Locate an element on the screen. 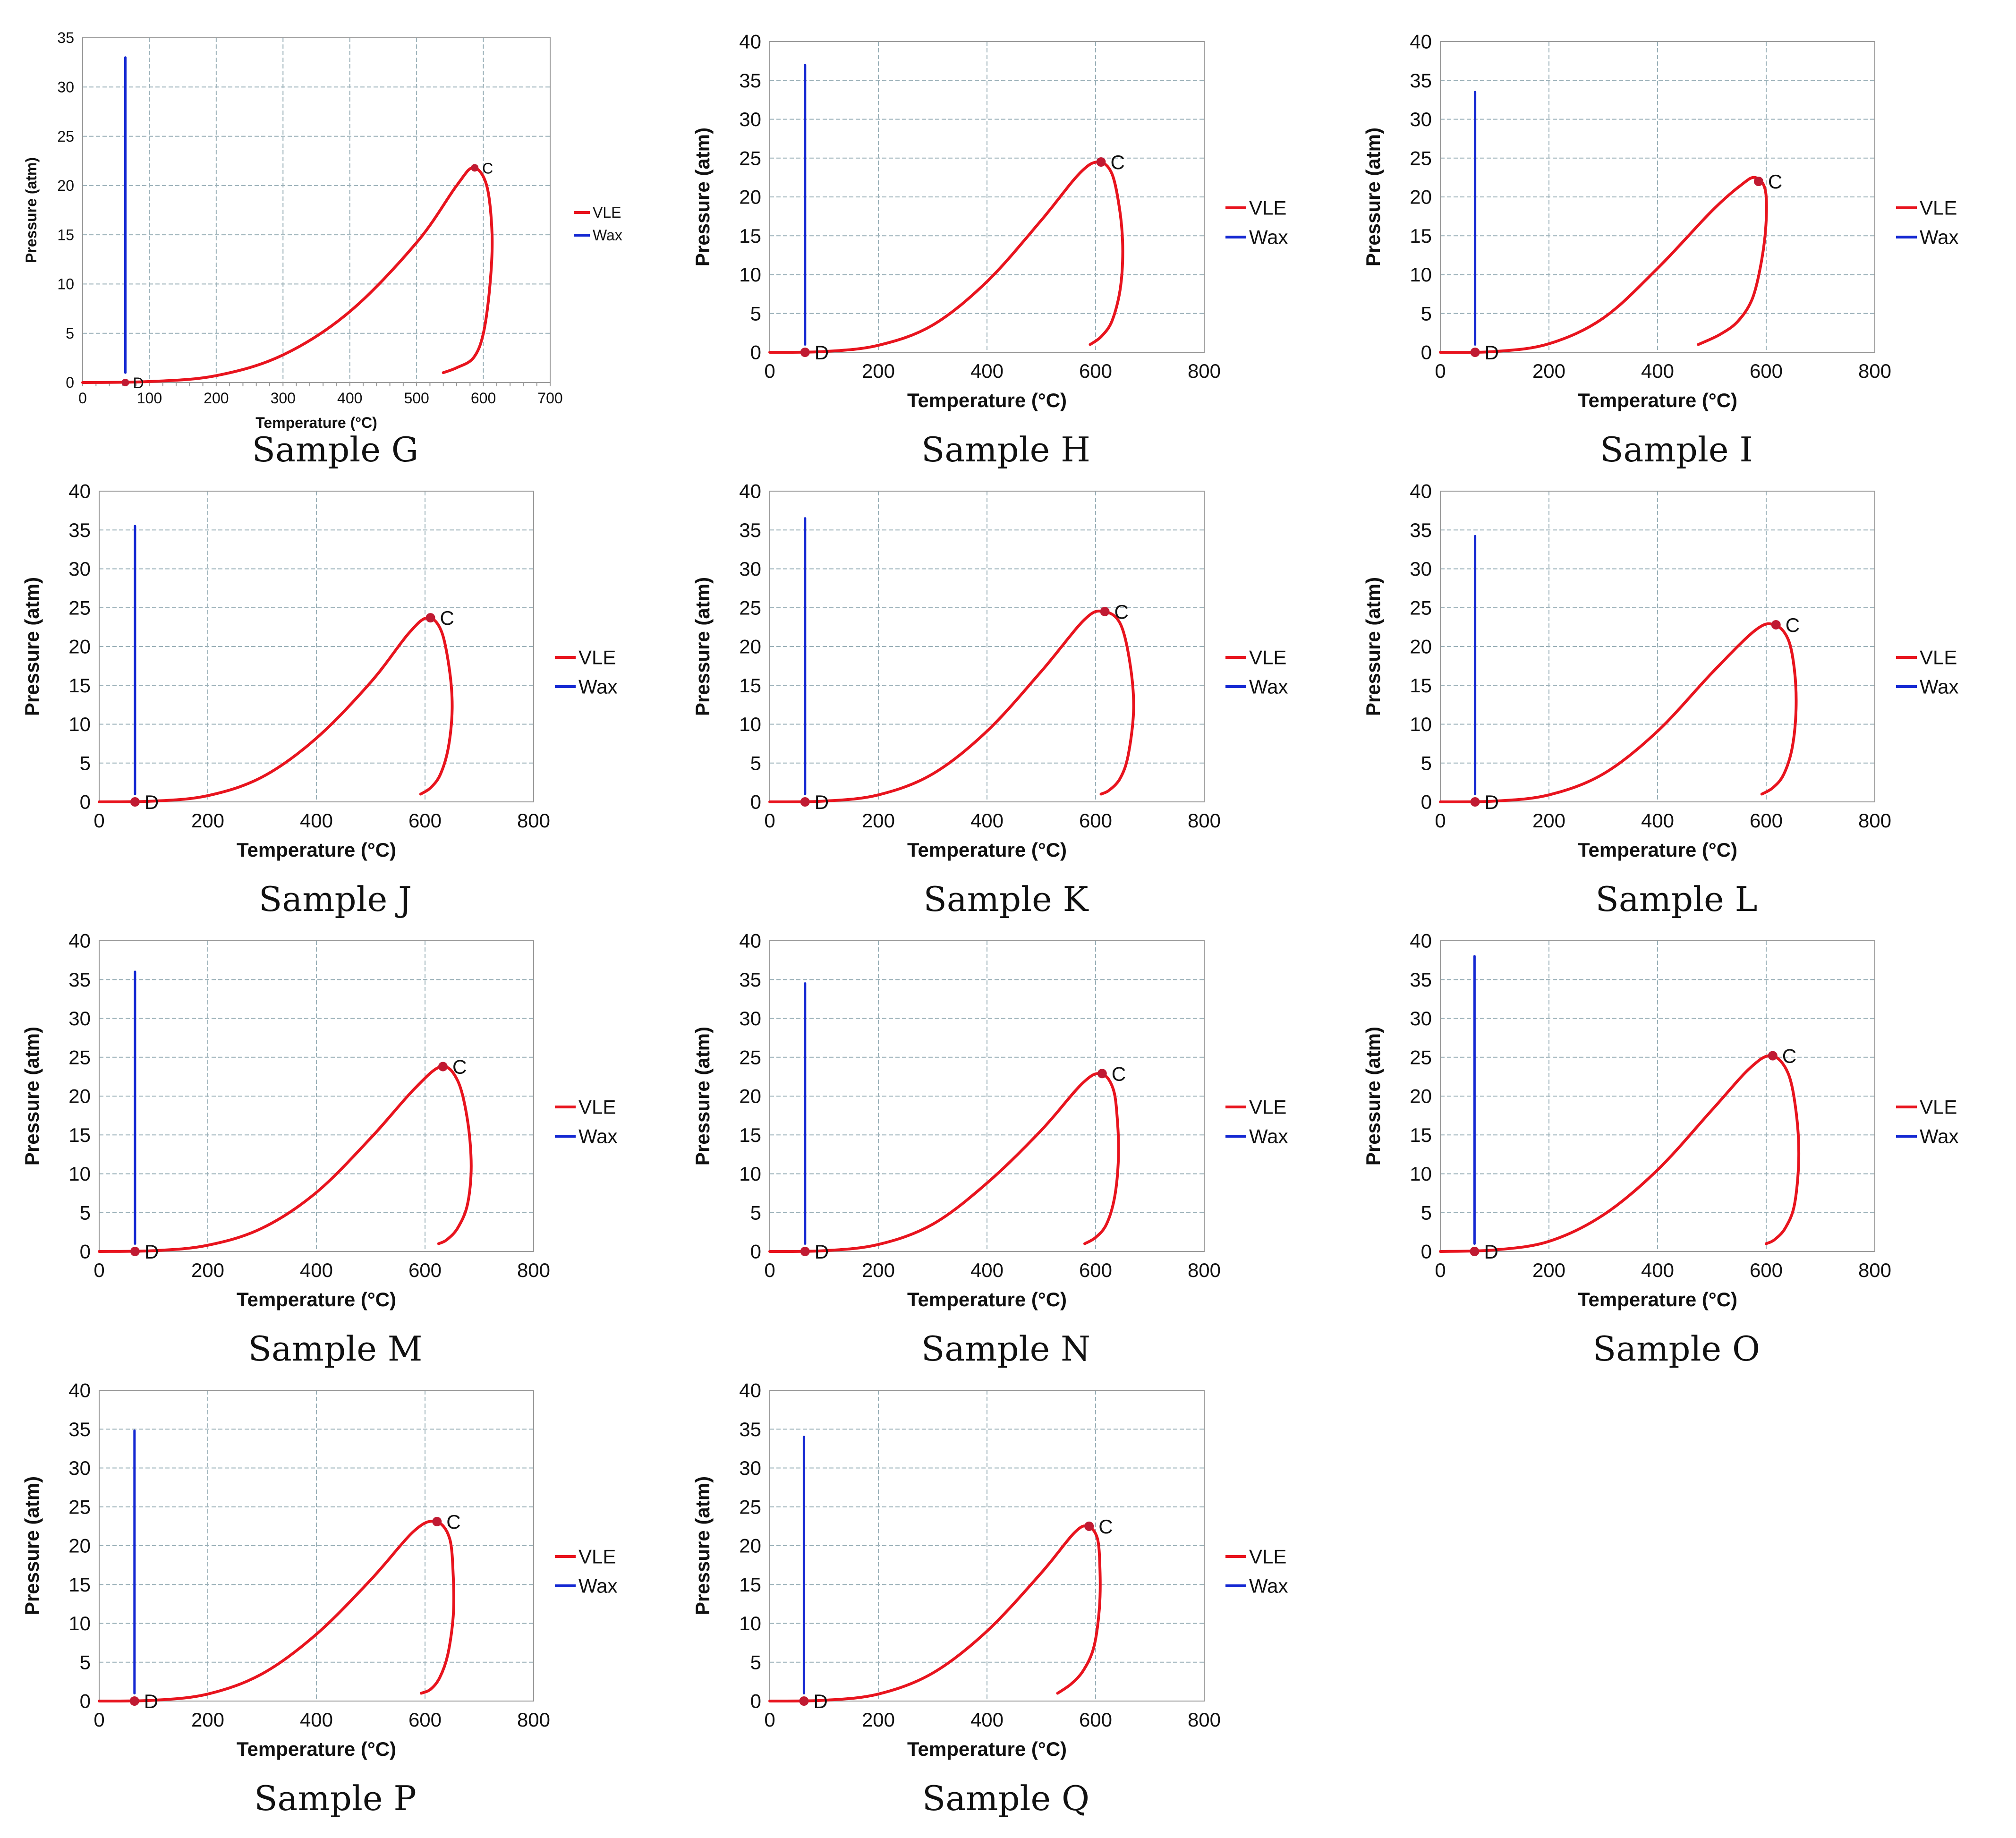 Image resolution: width=2016 pixels, height=1838 pixels. x-tick-label: 400 is located at coordinates (349, 398).